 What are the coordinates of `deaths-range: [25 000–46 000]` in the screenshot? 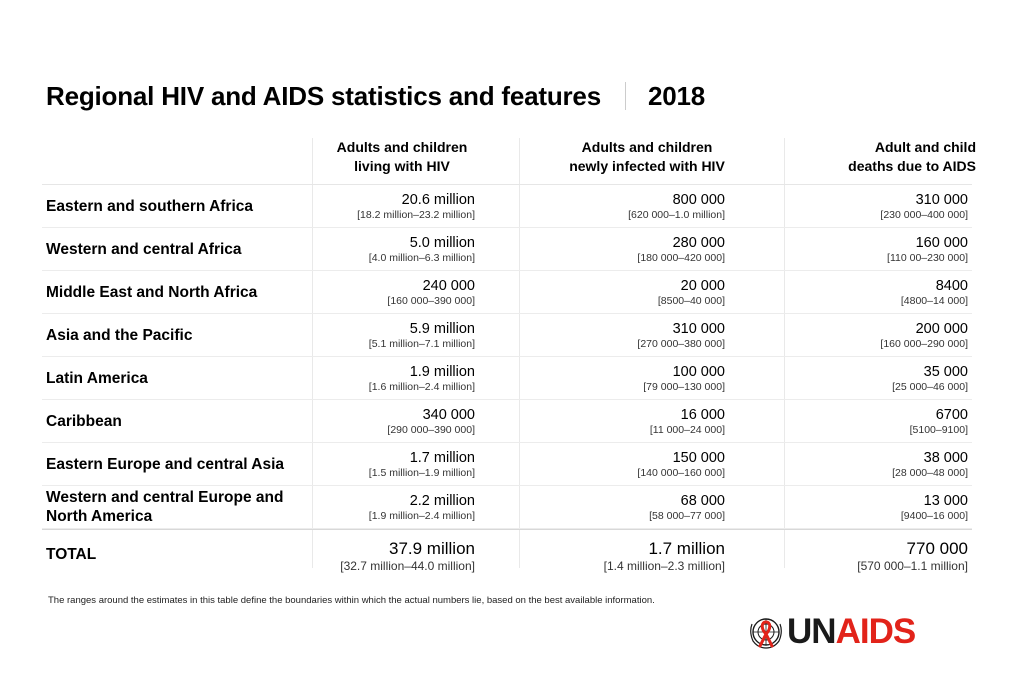 It's located at (930, 387).